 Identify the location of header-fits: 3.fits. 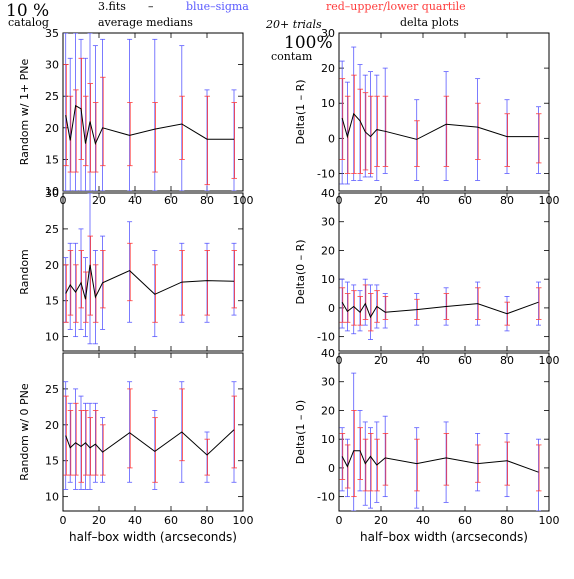
(112, 6).